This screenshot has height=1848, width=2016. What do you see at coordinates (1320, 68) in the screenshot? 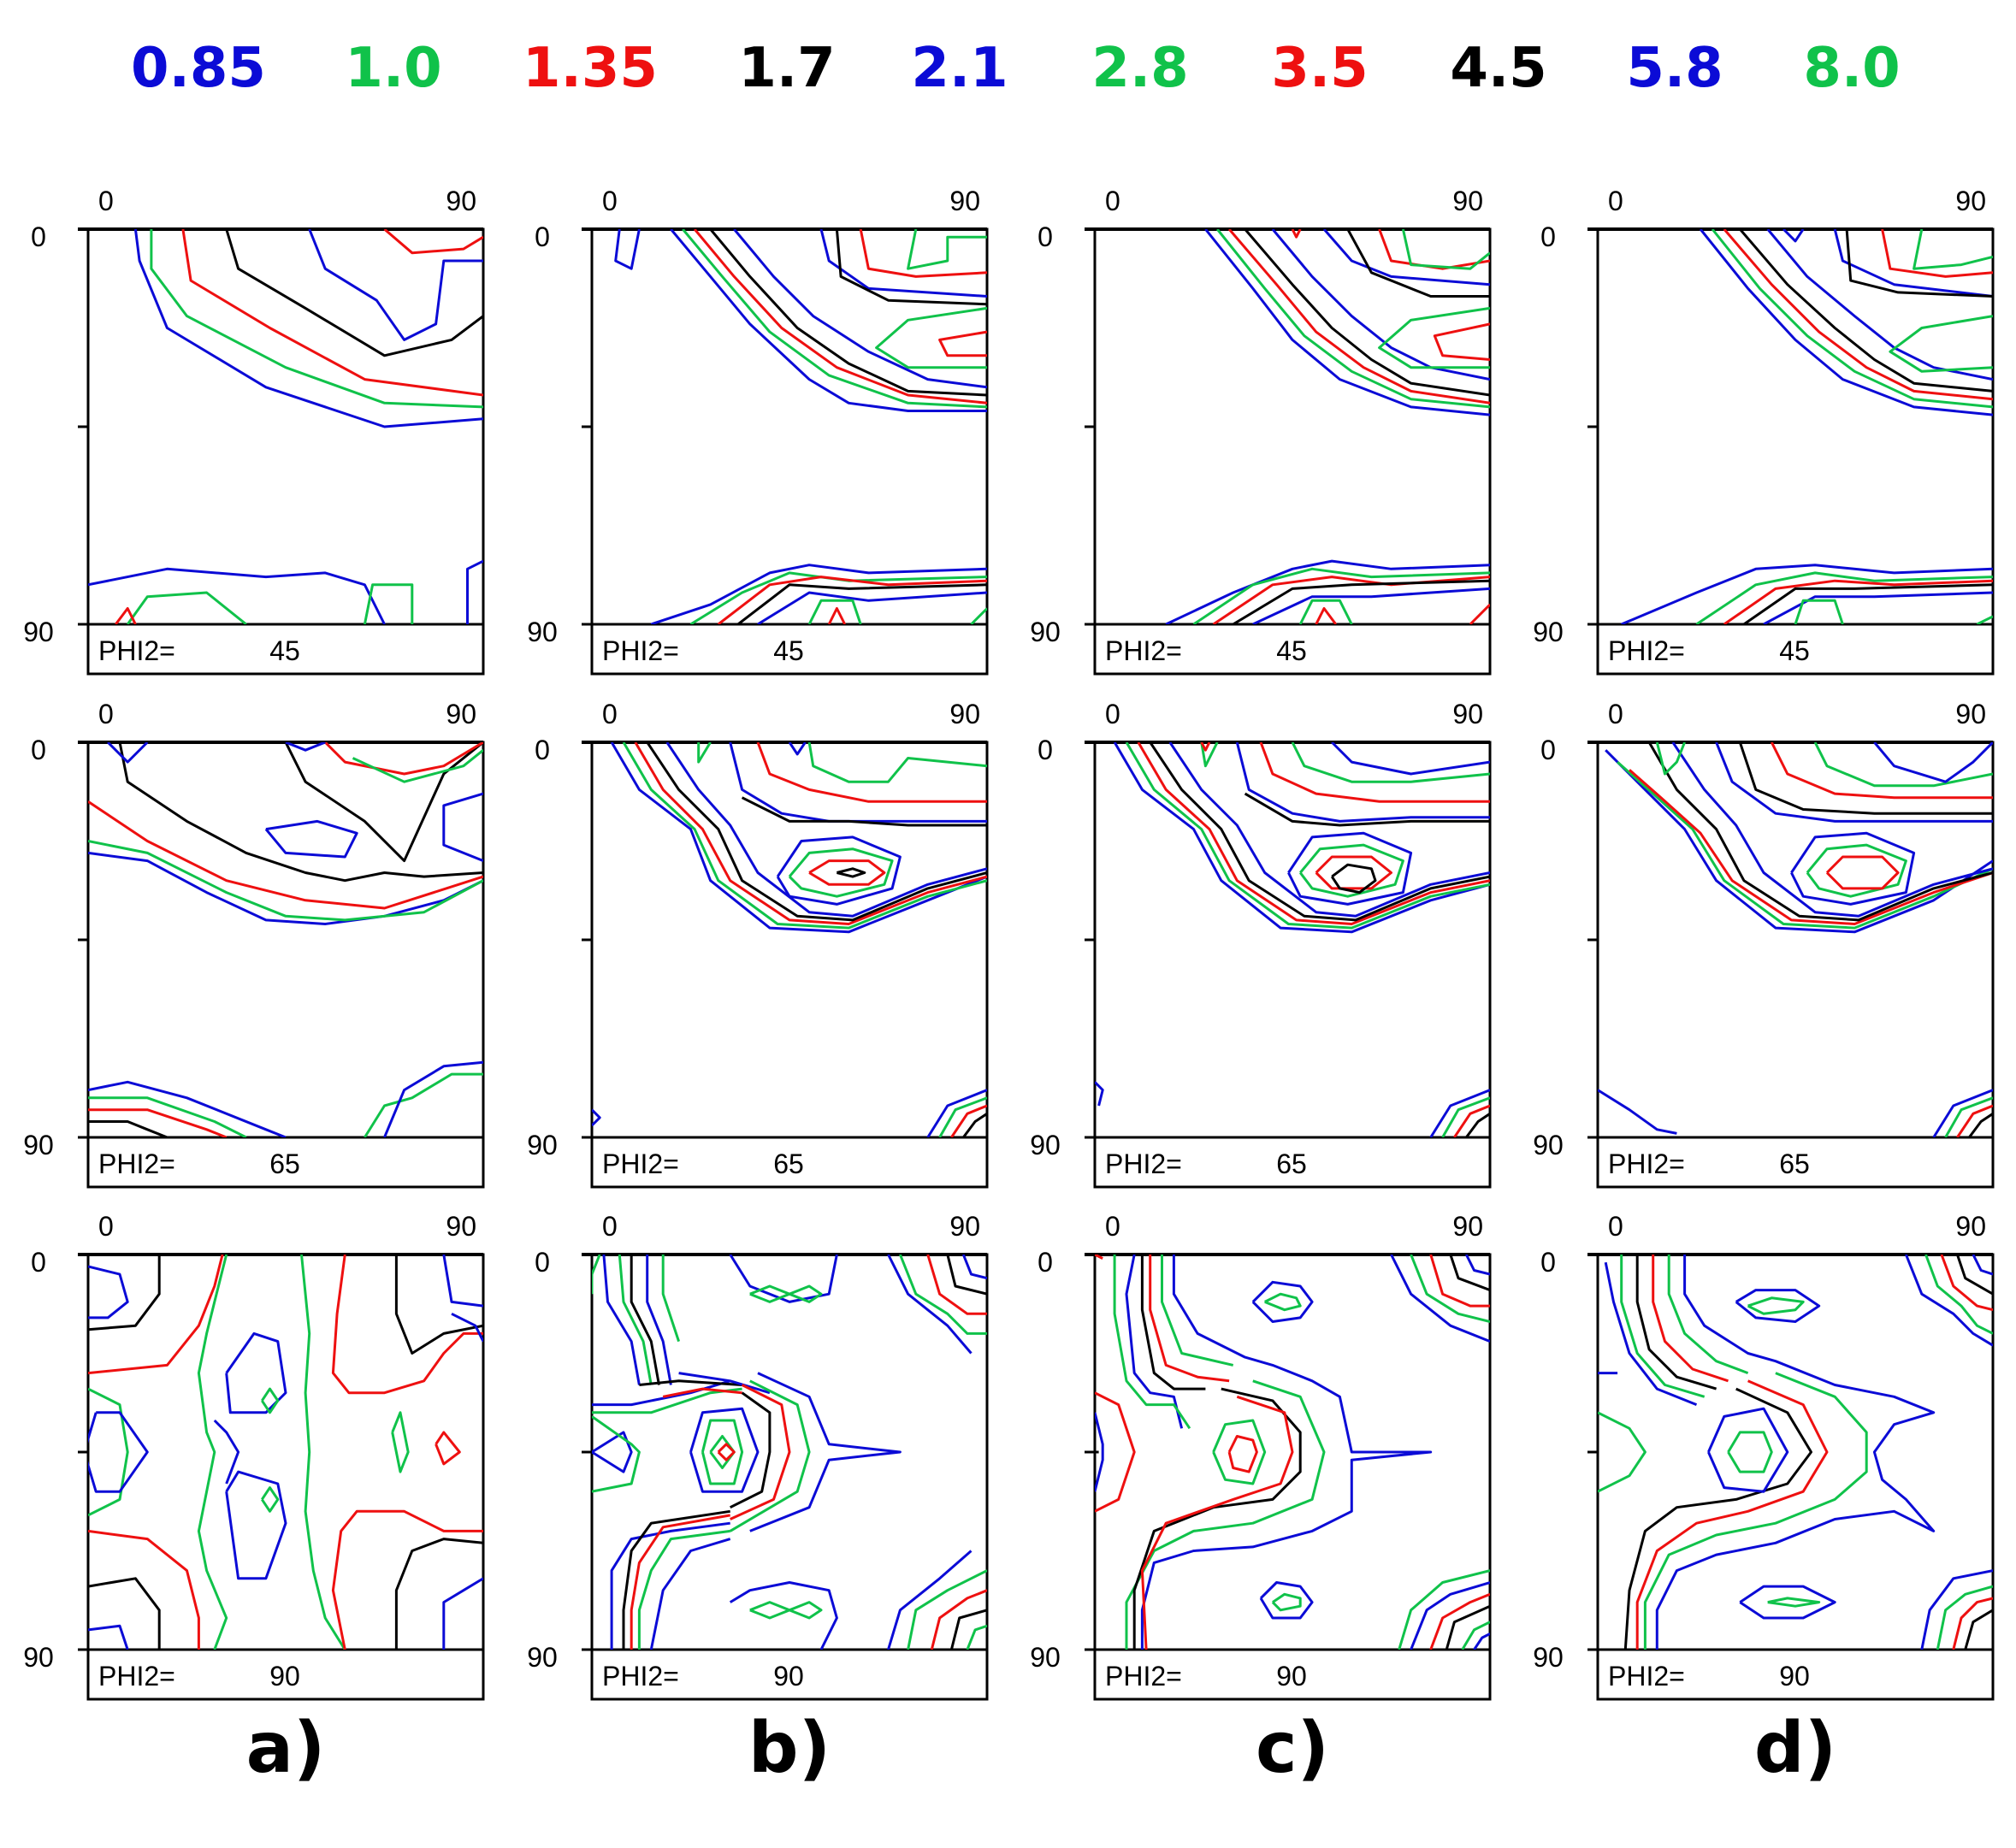
I see `legend-level-7: 3.5` at bounding box center [1320, 68].